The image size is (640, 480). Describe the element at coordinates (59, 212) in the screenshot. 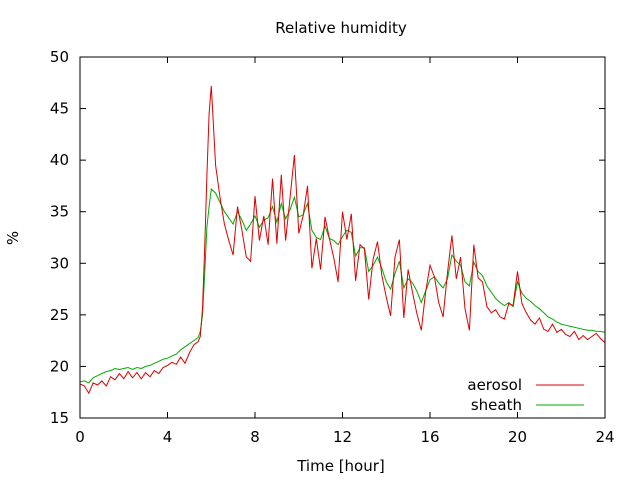

I see `y-tick-label: 35` at that location.